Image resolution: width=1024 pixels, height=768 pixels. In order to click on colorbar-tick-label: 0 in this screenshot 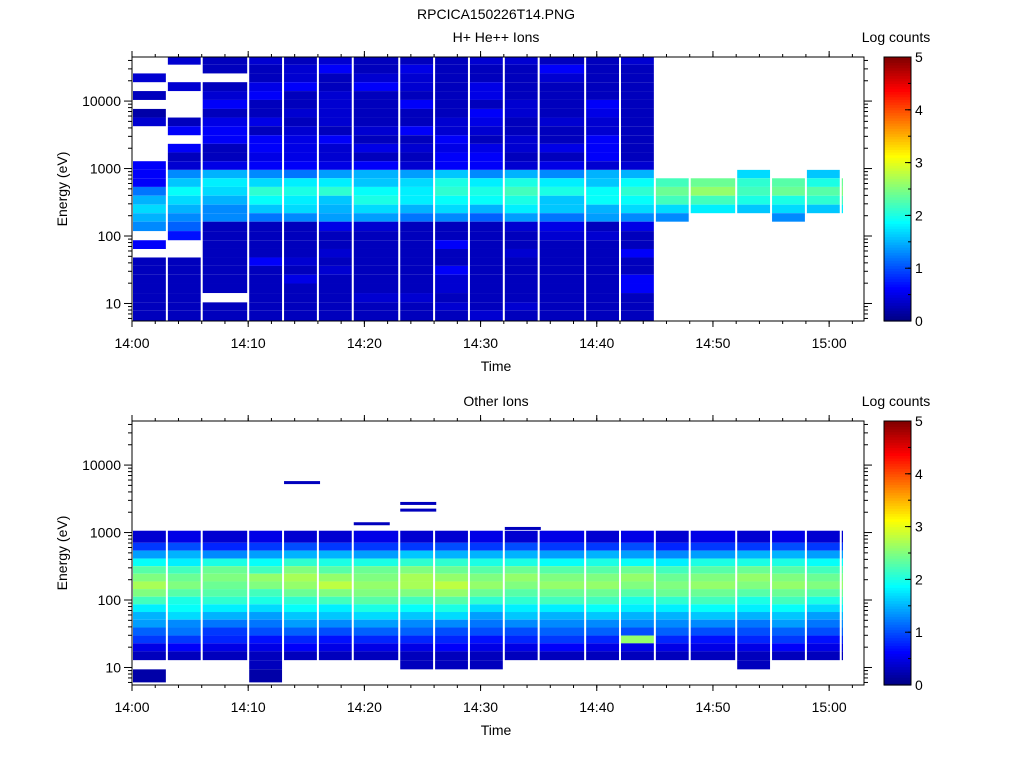, I will do `click(919, 321)`.